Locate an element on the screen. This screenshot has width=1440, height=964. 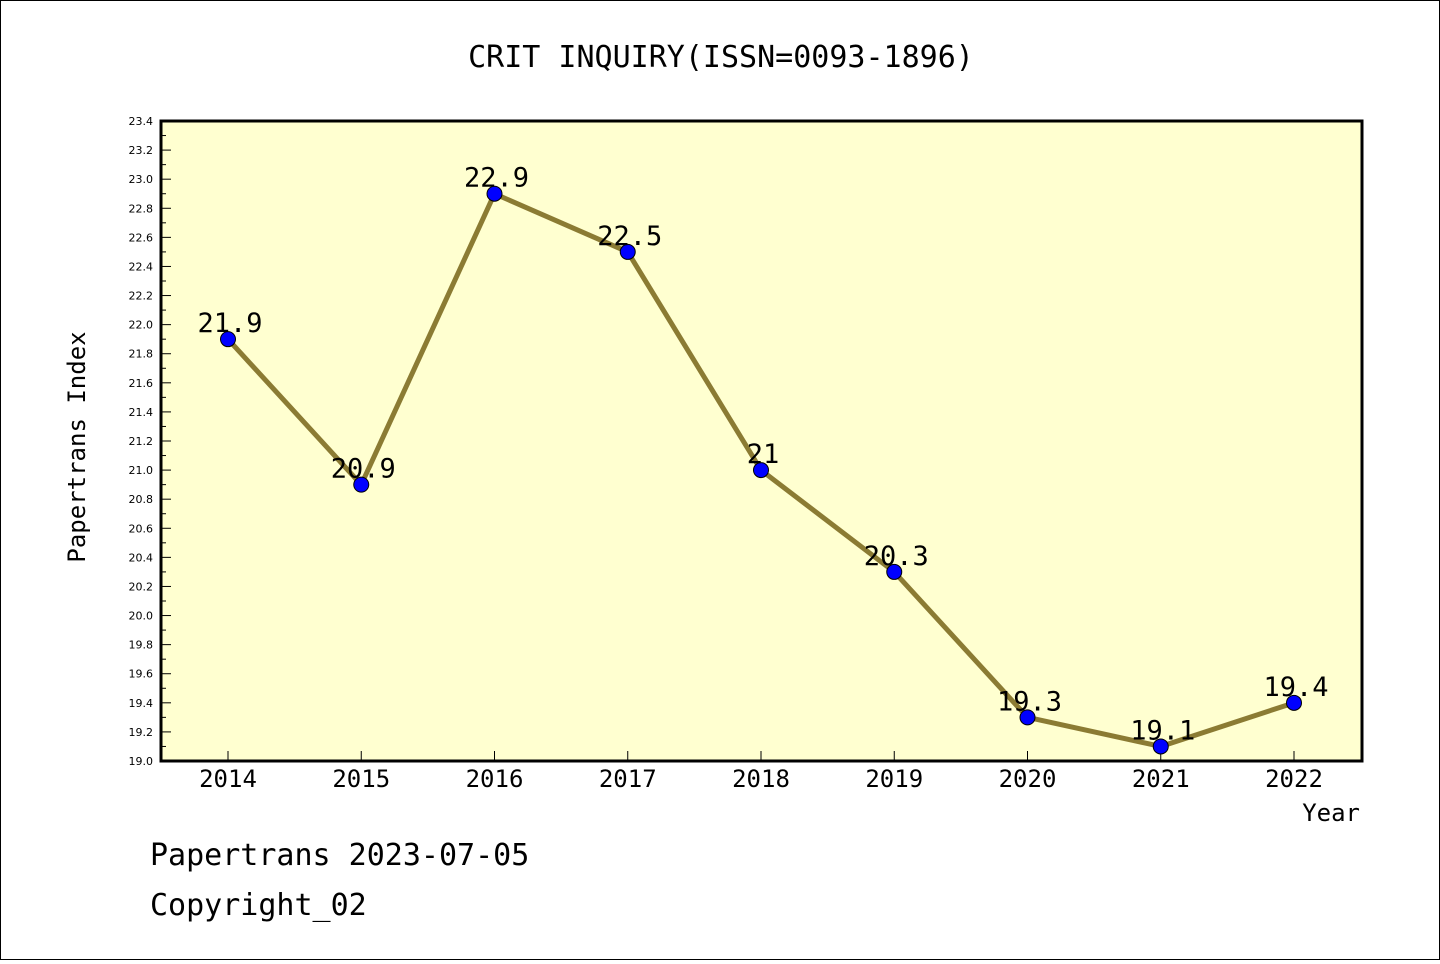
y-tick-label: 23.0 is located at coordinates (141, 179).